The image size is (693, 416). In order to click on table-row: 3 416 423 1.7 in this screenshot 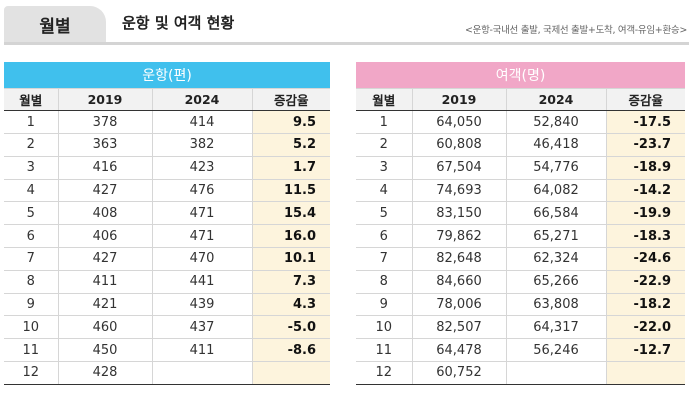, I will do `click(167, 168)`.